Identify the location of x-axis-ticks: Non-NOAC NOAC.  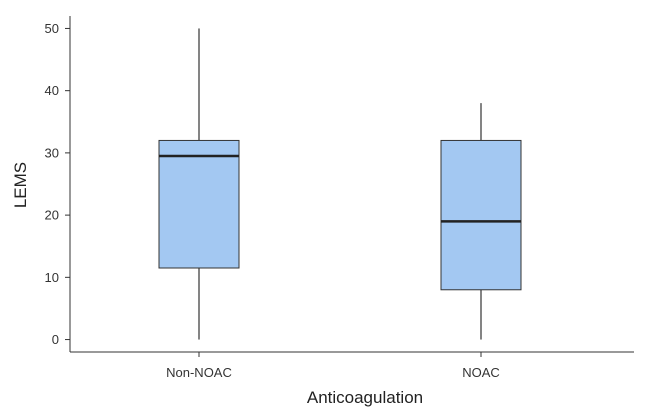
(333, 366).